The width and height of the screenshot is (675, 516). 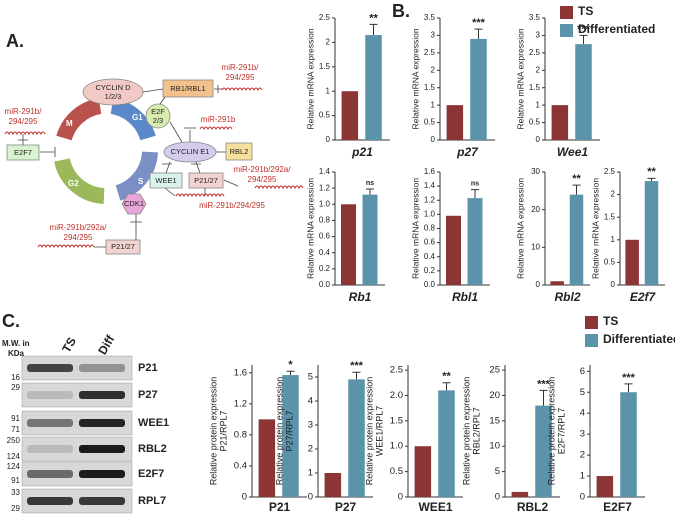 I want to click on x-axis-label: WEE1, so click(x=435, y=507).